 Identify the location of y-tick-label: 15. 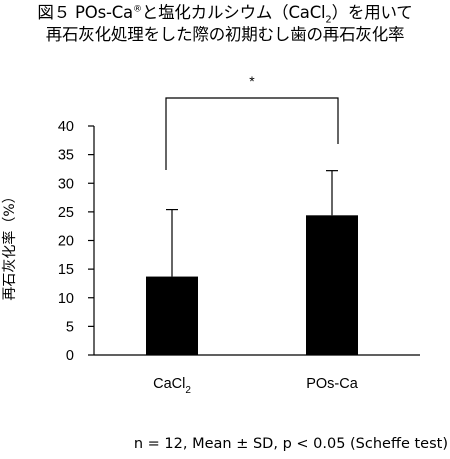
(66, 270).